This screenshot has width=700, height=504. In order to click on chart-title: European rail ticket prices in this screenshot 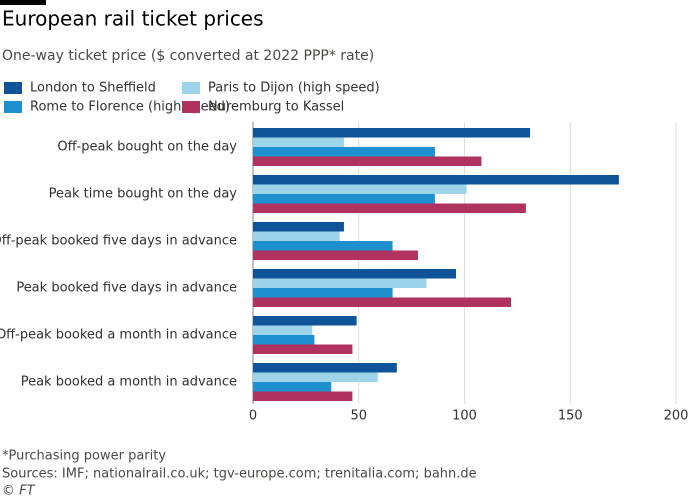, I will do `click(133, 19)`.